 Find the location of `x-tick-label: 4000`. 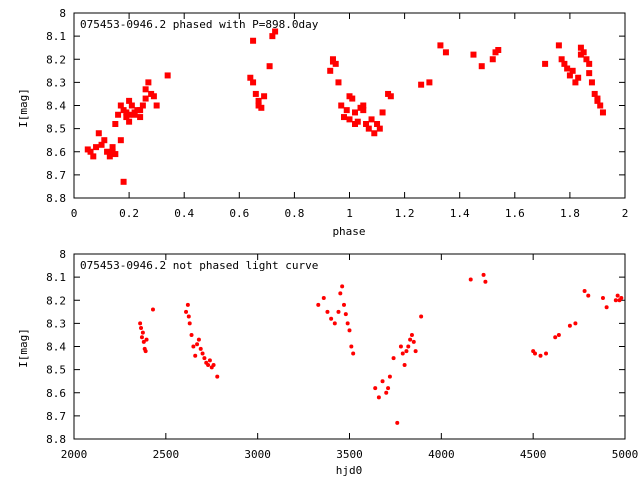

x-tick-label: 4000 is located at coordinates (441, 454).